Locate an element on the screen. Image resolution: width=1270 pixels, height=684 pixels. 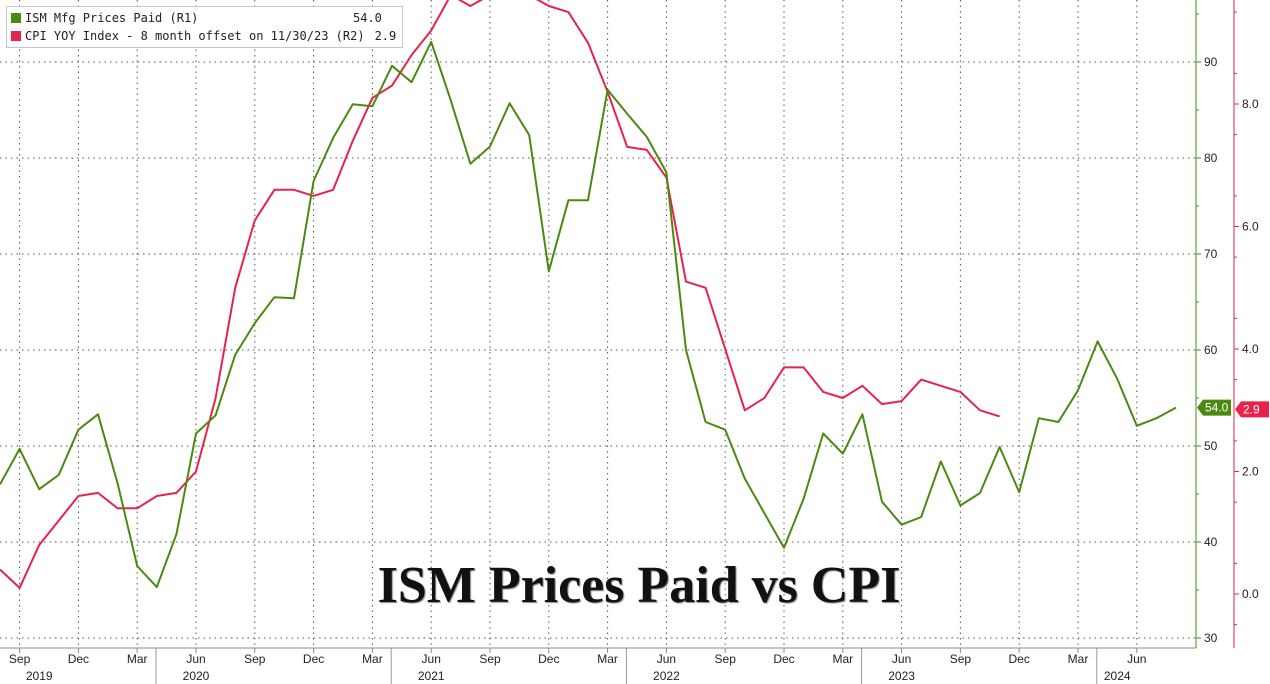
r1-last-value-tag-bg is located at coordinates (1214, 407).